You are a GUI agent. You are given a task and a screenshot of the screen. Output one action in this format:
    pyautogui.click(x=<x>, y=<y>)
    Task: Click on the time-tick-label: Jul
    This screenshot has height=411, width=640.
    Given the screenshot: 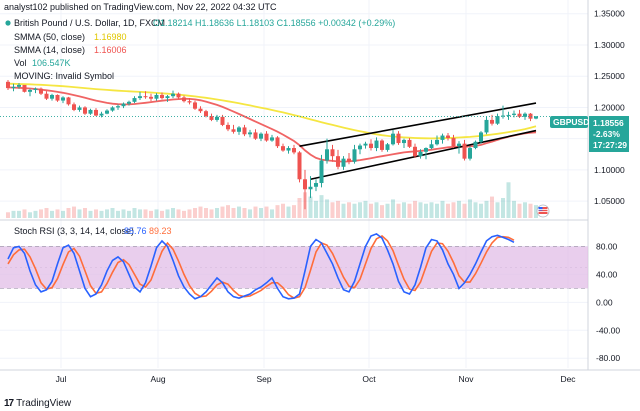 What is the action you would take?
    pyautogui.click(x=61, y=379)
    